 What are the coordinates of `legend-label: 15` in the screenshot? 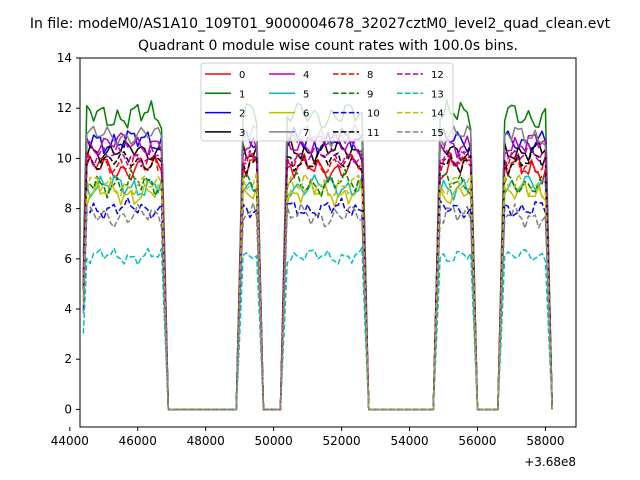 It's located at (437, 133).